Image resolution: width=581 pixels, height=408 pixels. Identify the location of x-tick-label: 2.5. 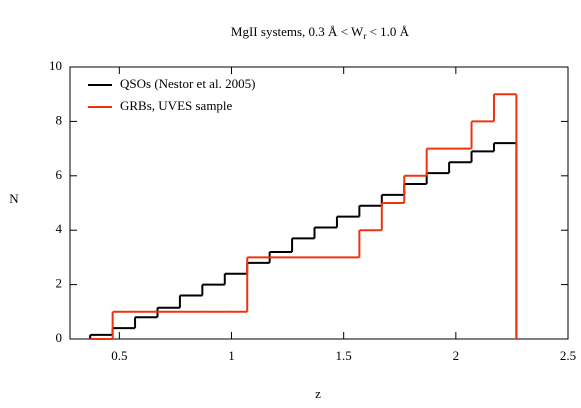
(568, 355).